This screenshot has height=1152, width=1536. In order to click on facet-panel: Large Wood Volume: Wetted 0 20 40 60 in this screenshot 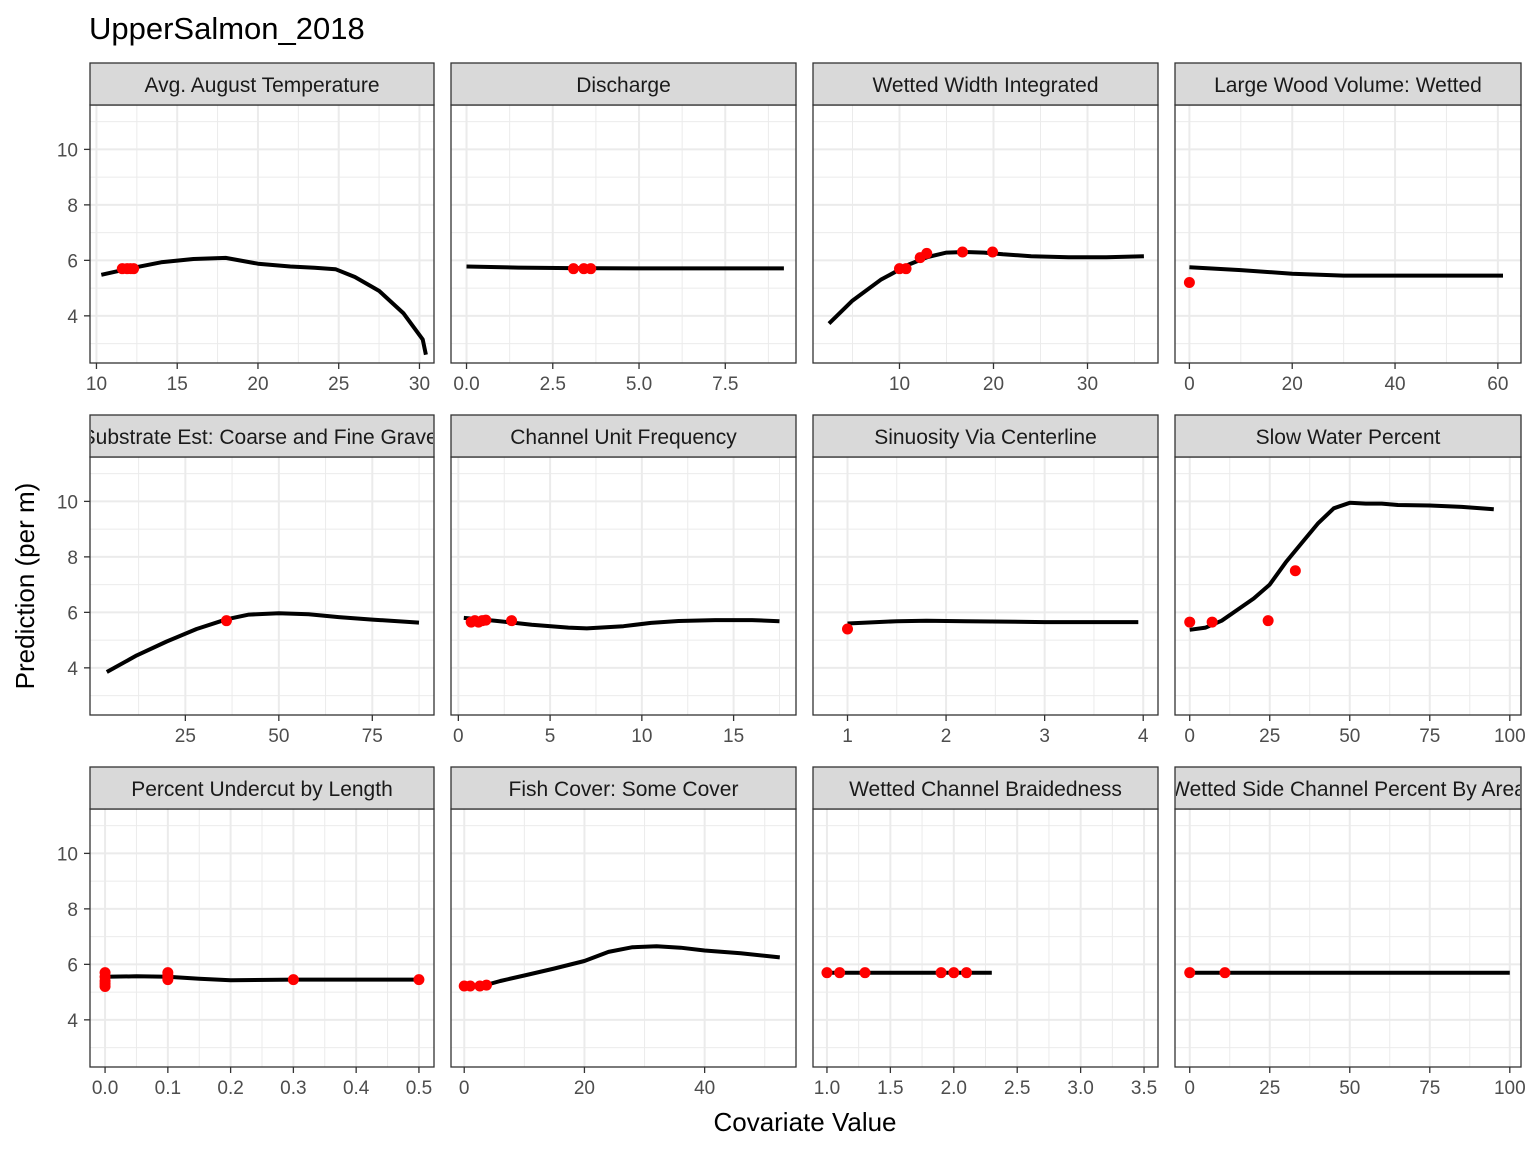, I will do `click(1348, 228)`.